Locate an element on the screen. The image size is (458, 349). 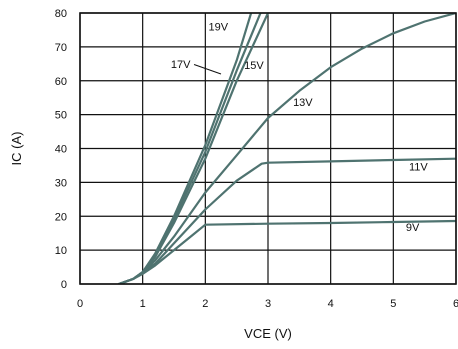
curve-label-17v: 17V is located at coordinates (181, 65).